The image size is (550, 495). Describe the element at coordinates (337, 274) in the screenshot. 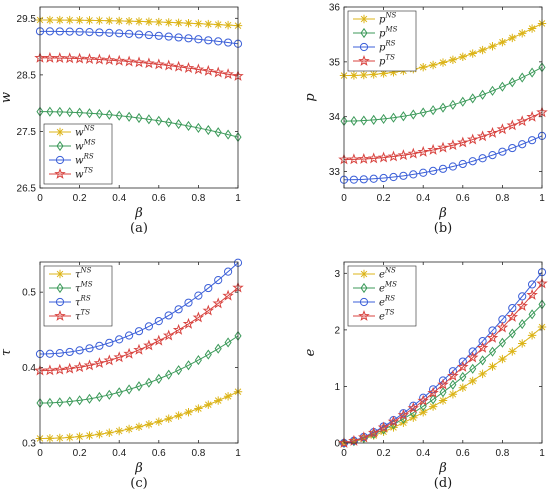

I see `y-tick-label: 3` at that location.